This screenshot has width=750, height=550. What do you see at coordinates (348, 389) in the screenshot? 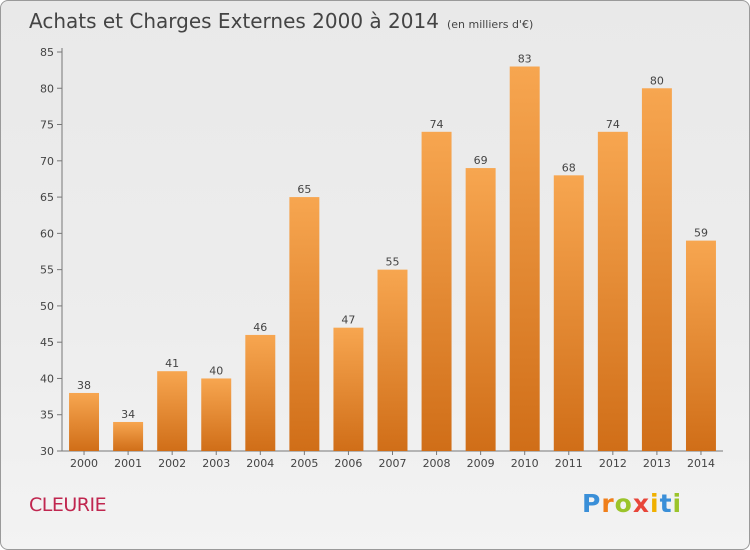
I see `bar-2006` at bounding box center [348, 389].